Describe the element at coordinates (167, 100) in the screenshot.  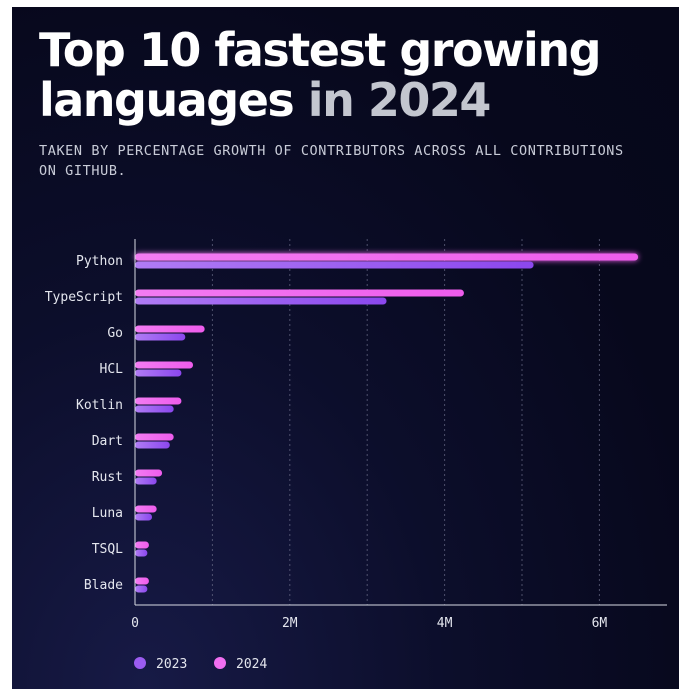
I see `title-word: languages` at that location.